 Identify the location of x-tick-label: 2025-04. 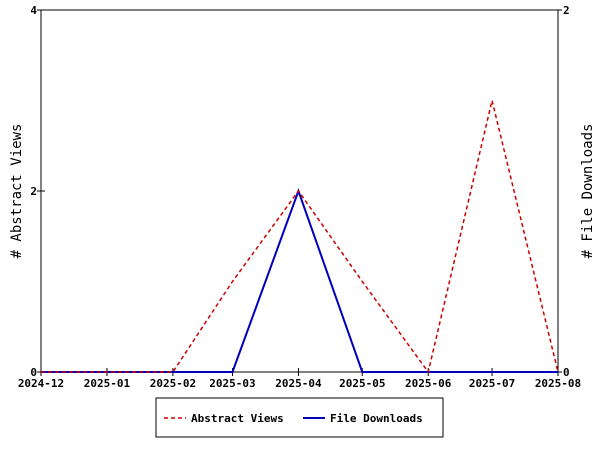
(298, 383).